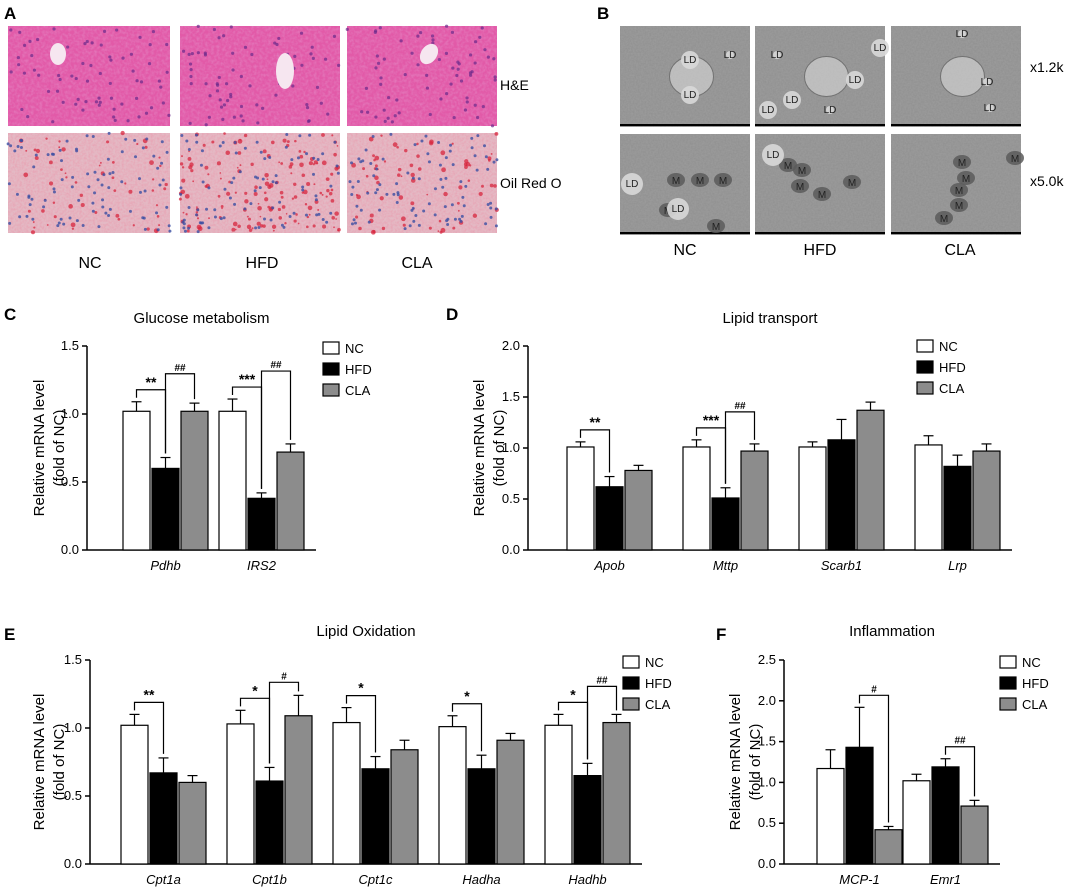  What do you see at coordinates (631, 683) in the screenshot?
I see `legend-swatch-e-HFD` at bounding box center [631, 683].